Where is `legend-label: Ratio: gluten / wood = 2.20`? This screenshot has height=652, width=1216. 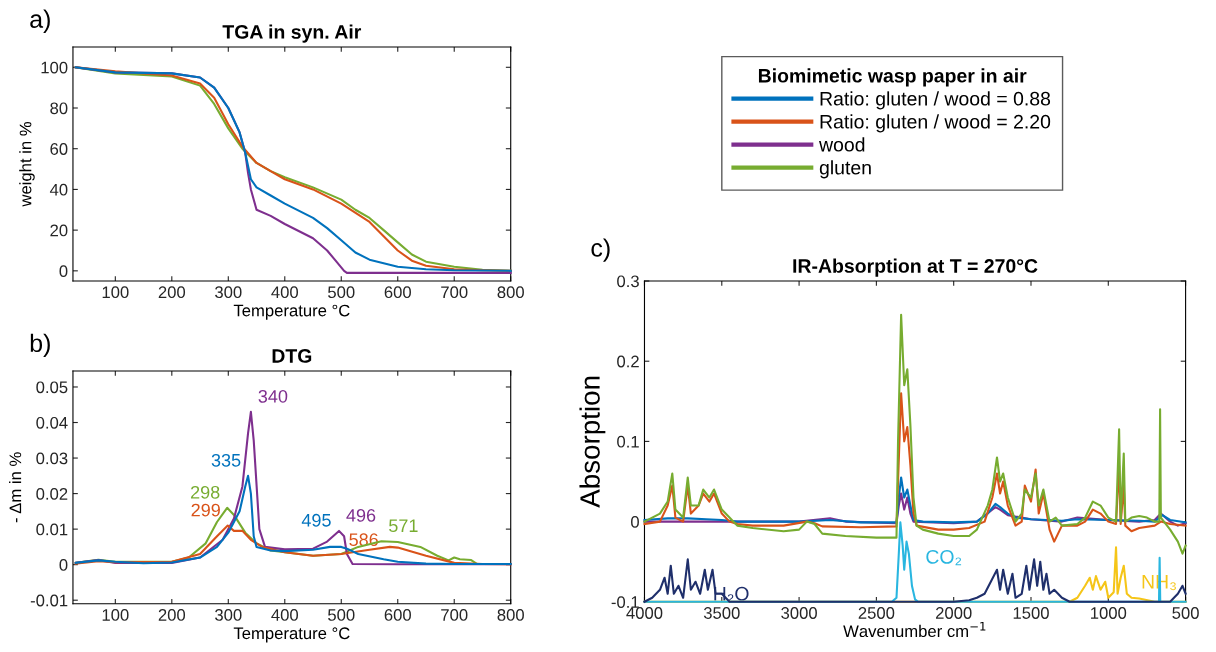 legend-label: Ratio: gluten / wood = 2.20 is located at coordinates (935, 123).